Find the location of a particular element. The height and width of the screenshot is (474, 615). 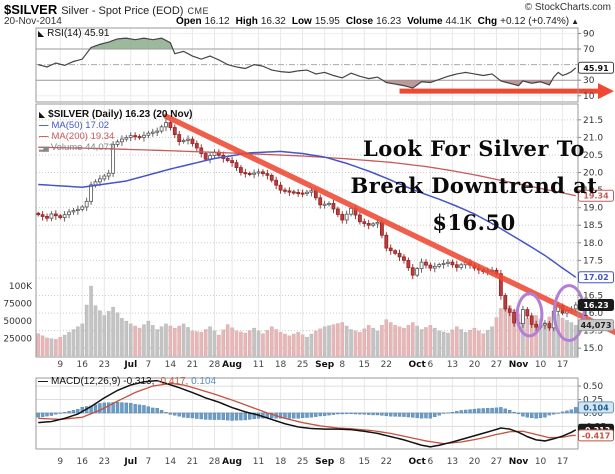

svg-text: 21.5 is located at coordinates (593, 121).